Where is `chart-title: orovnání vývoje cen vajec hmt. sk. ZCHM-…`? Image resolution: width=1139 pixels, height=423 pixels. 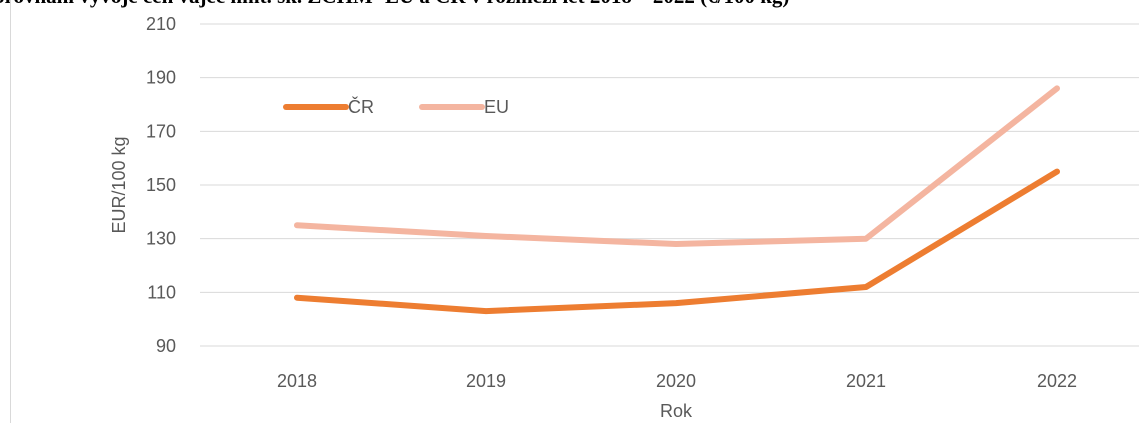
chart-title: orovnání vývoje cen vajec hmt. sk. ZCHM-… is located at coordinates (569, 4).